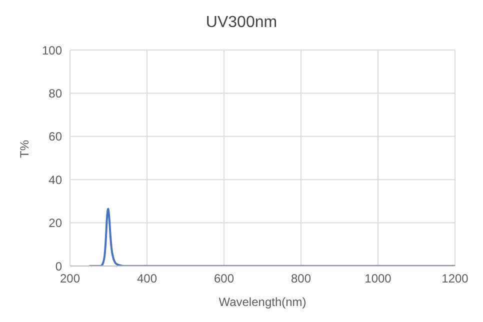  Describe the element at coordinates (52, 50) in the screenshot. I see `y-tick-label: 100` at that location.